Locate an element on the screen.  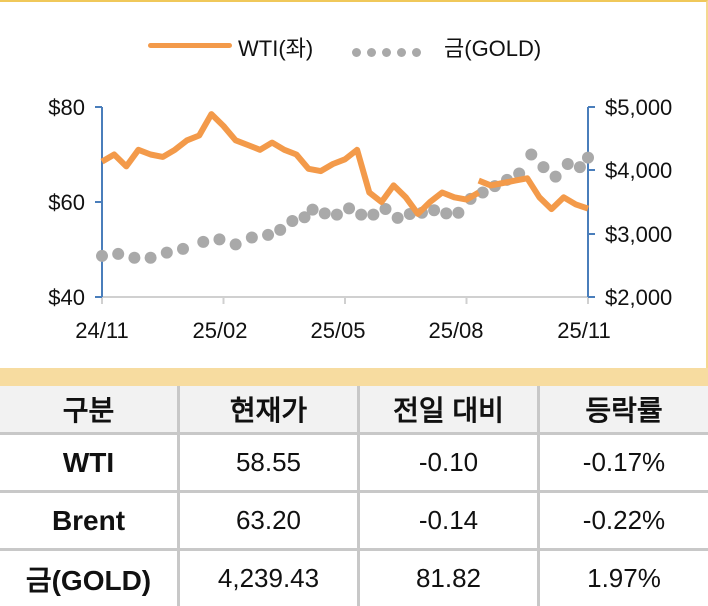
row-rate: -0.17% is located at coordinates (623, 463).